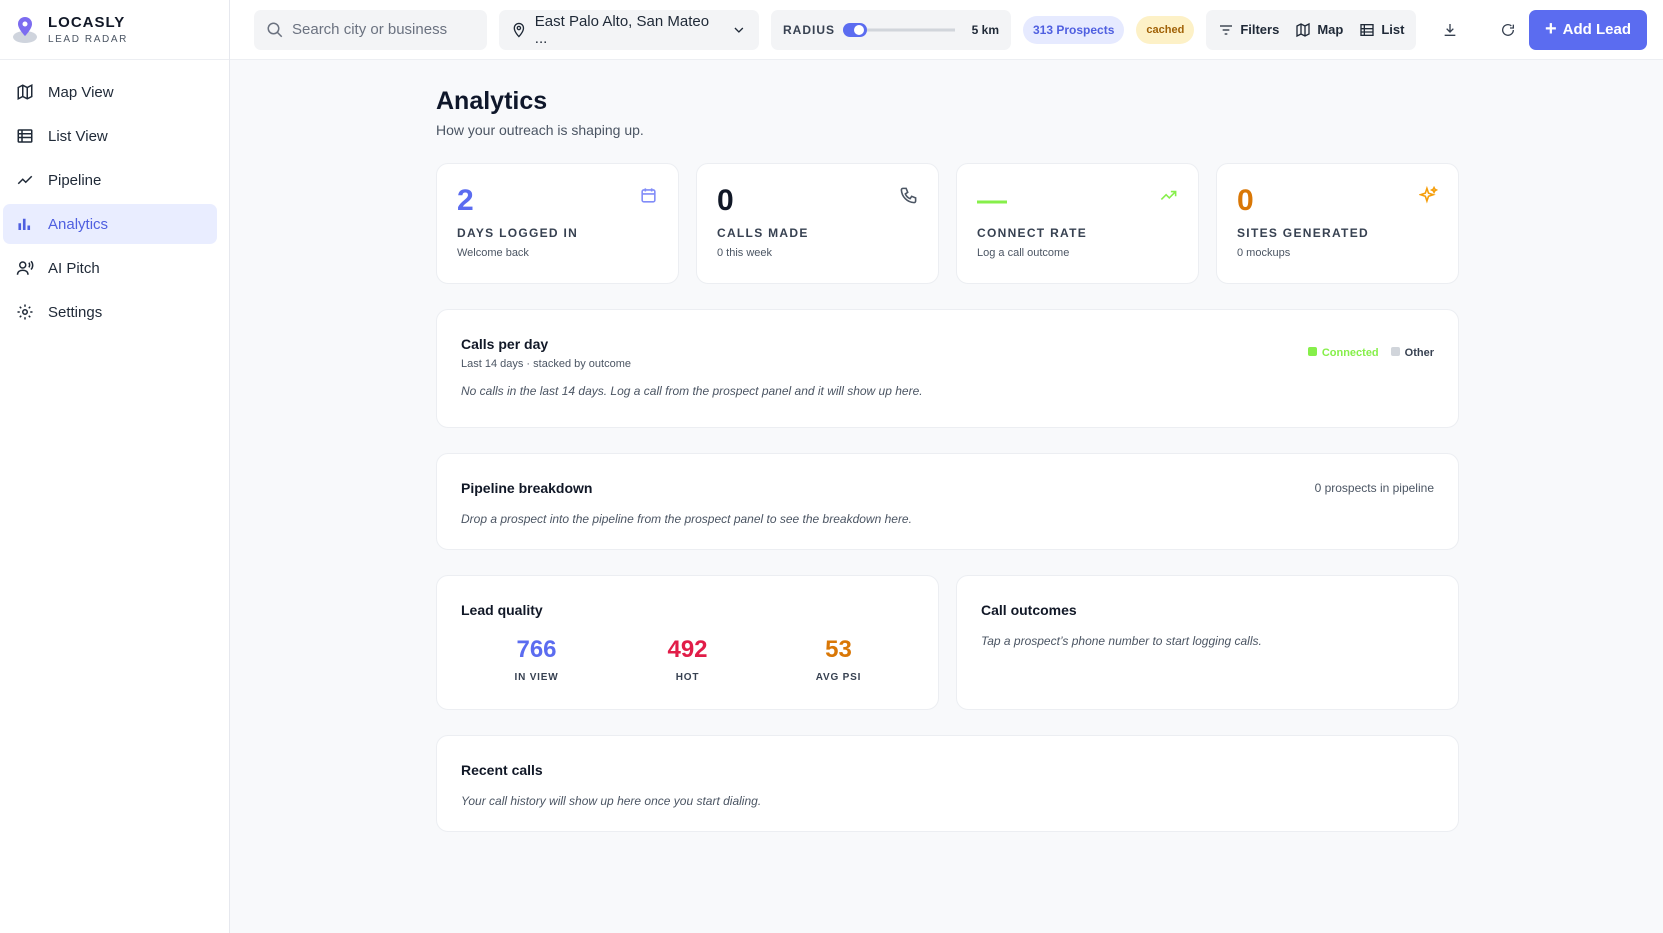 The image size is (1663, 933). I want to click on nav-label: AI Pitch, so click(74, 268).